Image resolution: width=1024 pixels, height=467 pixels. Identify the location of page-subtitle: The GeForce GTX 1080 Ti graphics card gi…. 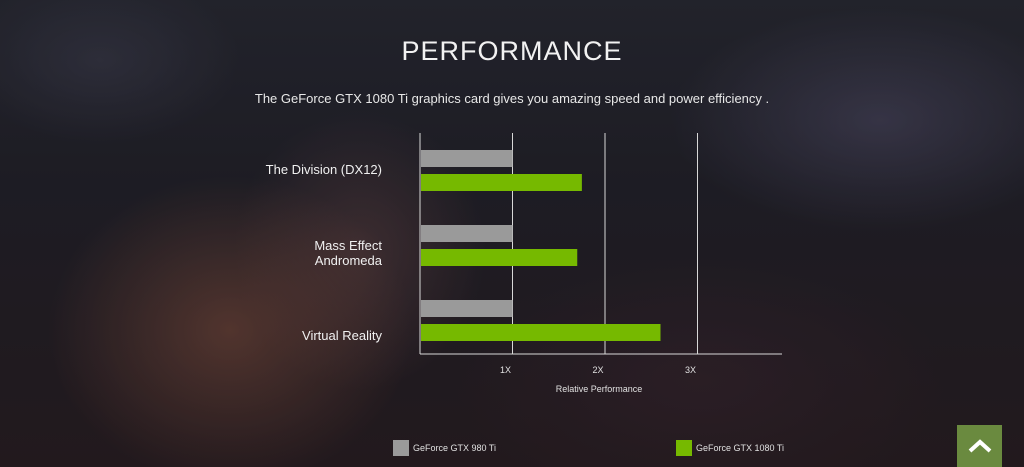
(512, 98).